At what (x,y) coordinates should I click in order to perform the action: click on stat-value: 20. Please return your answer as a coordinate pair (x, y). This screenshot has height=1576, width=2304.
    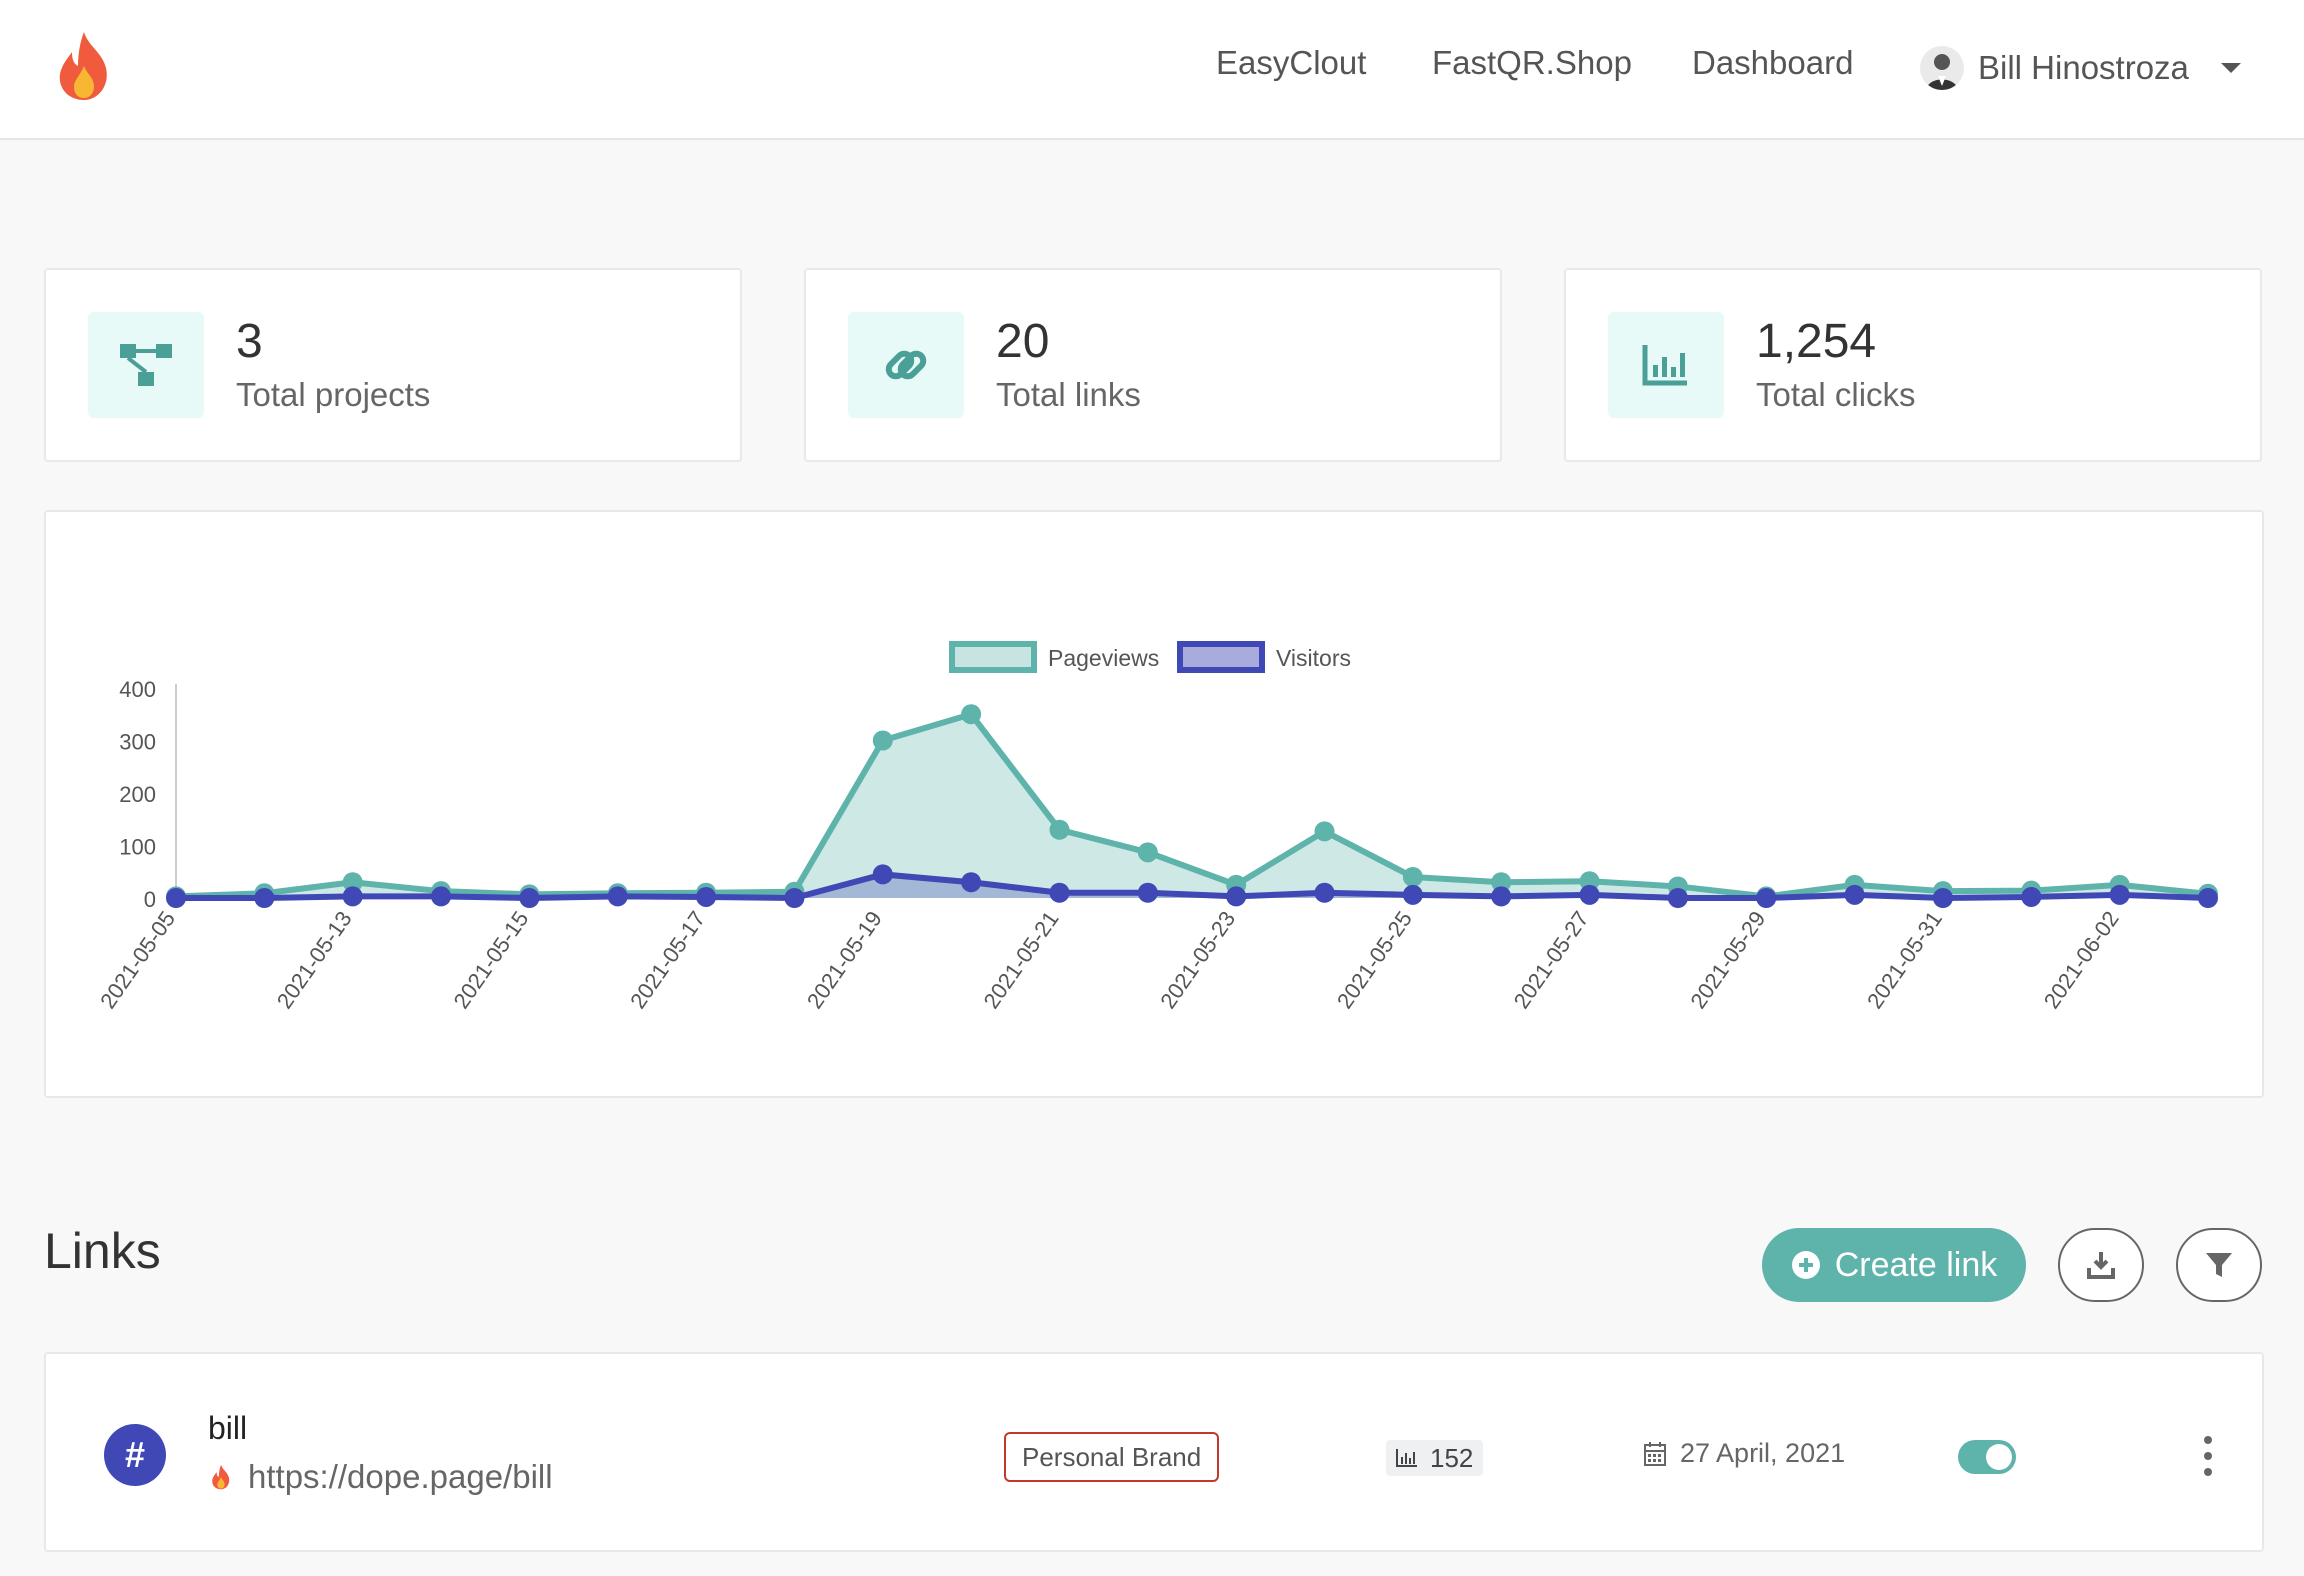
    Looking at the image, I should click on (1023, 341).